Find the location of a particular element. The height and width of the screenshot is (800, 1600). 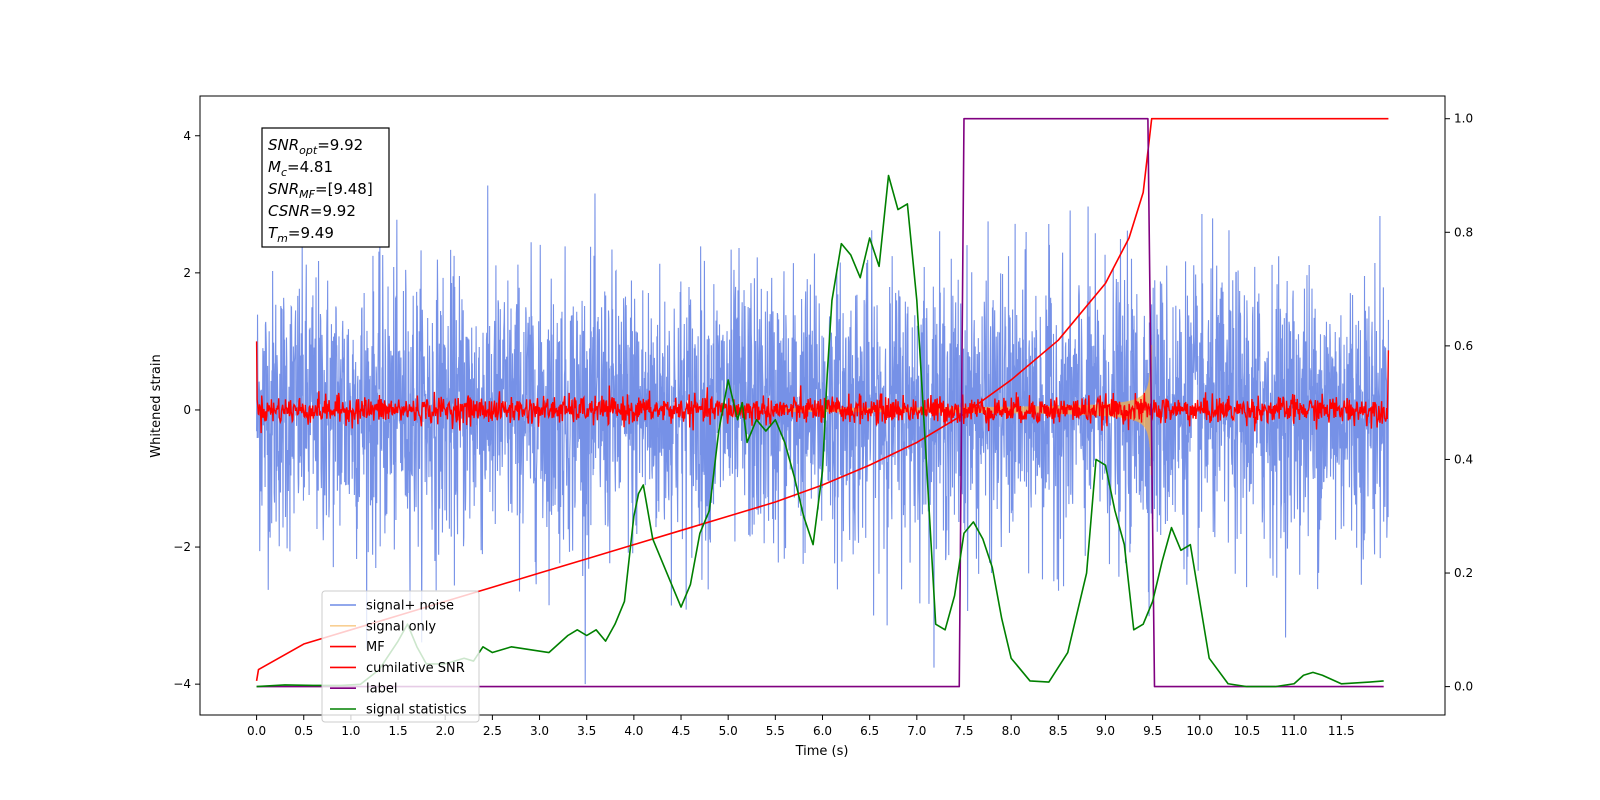

series-mf is located at coordinates (822, 387).